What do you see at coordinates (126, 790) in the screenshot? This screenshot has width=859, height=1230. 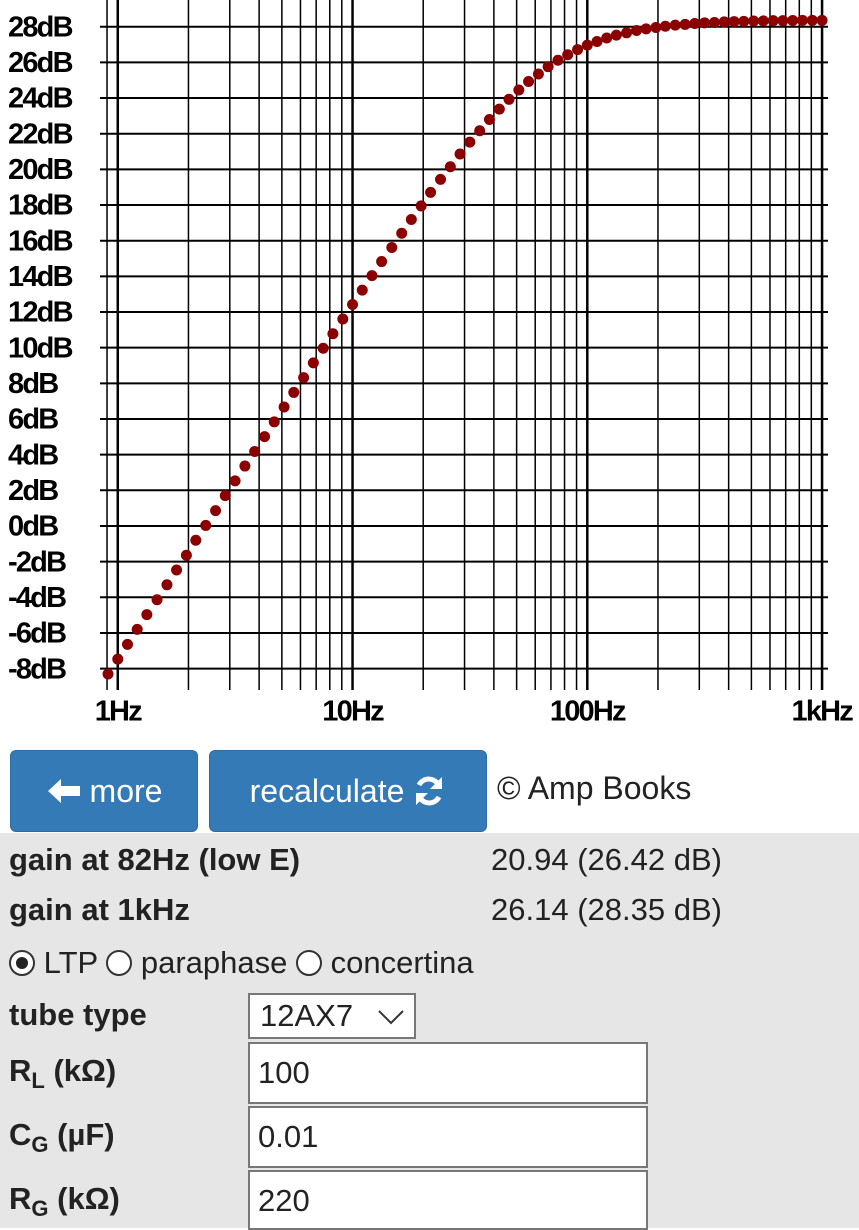 I see `more-label: more` at bounding box center [126, 790].